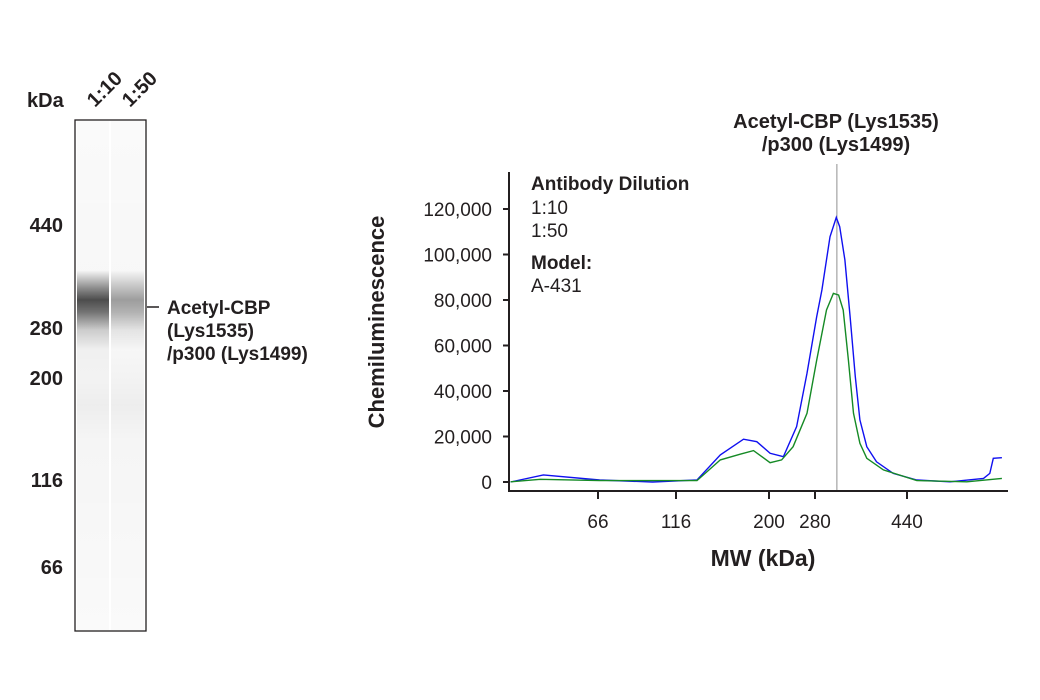 The image size is (1040, 700). What do you see at coordinates (105, 90) in the screenshot?
I see `lane-label-1: 1:10` at bounding box center [105, 90].